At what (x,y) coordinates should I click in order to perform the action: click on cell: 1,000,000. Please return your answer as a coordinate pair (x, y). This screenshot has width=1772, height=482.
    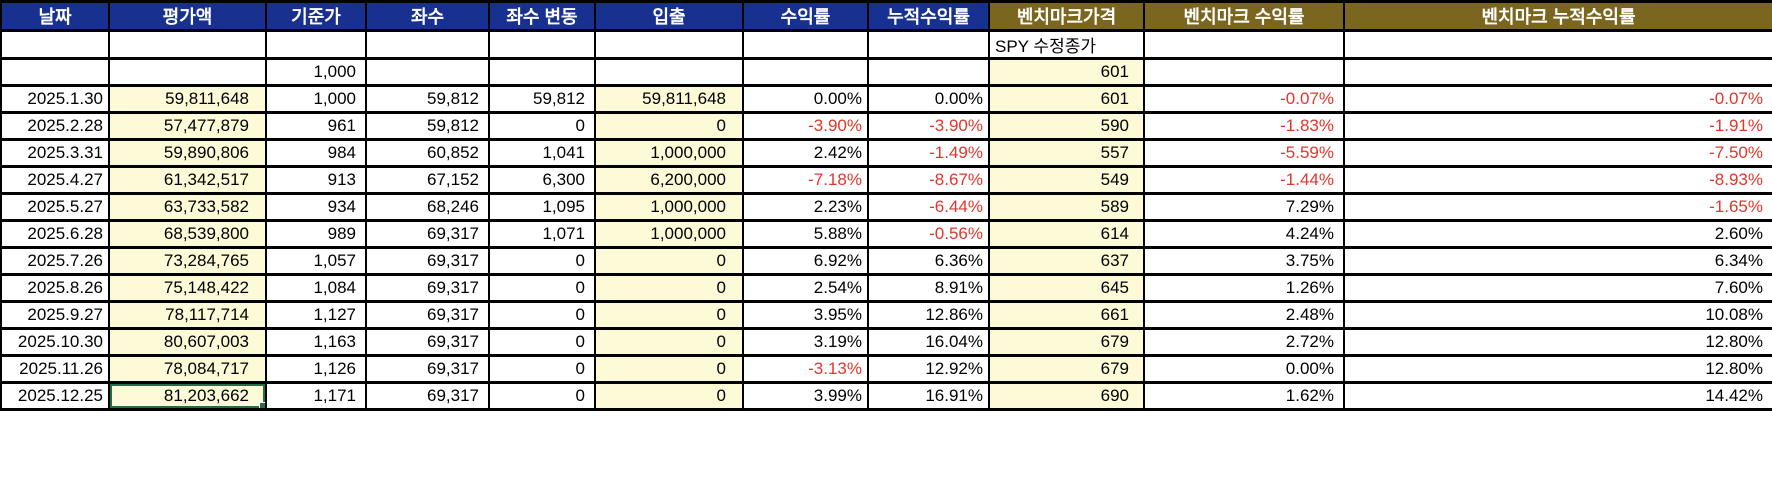
    Looking at the image, I should click on (669, 207).